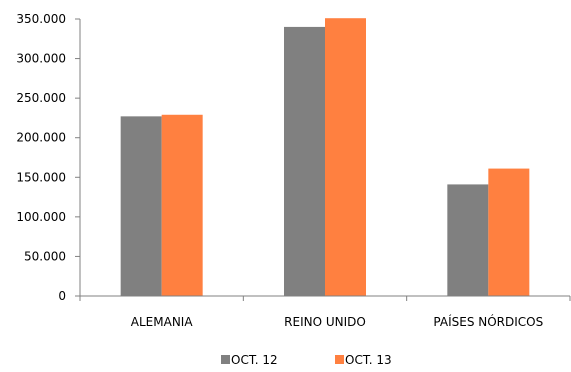  I want to click on x-category-label: REINO UNIDO, so click(325, 322).